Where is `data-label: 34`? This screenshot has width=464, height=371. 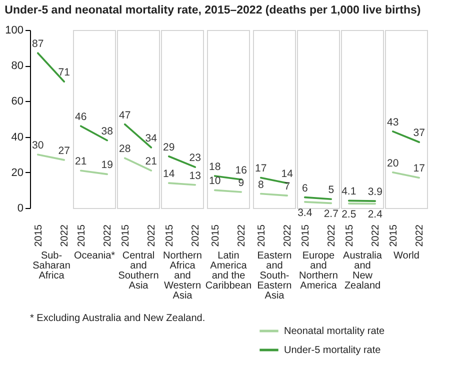
data-label: 34 is located at coordinates (151, 138).